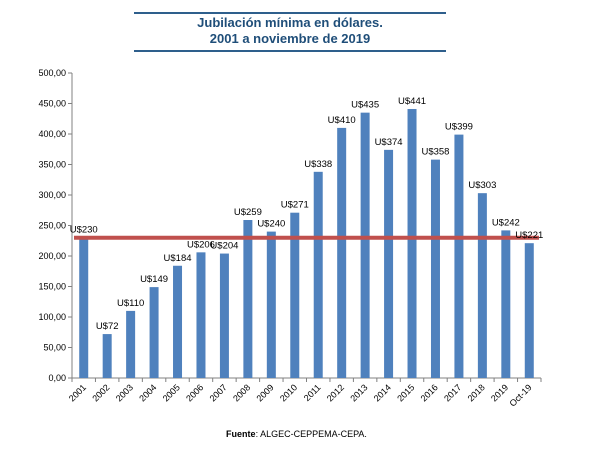 The width and height of the screenshot is (593, 455). I want to click on y-tick-label: 150,00, so click(52, 287).